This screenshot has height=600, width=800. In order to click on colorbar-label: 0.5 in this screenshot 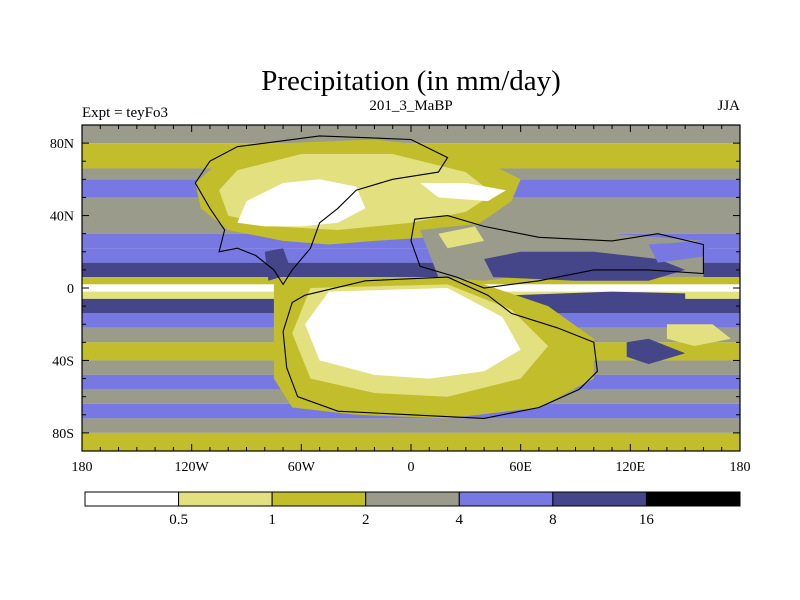, I will do `click(178, 520)`.